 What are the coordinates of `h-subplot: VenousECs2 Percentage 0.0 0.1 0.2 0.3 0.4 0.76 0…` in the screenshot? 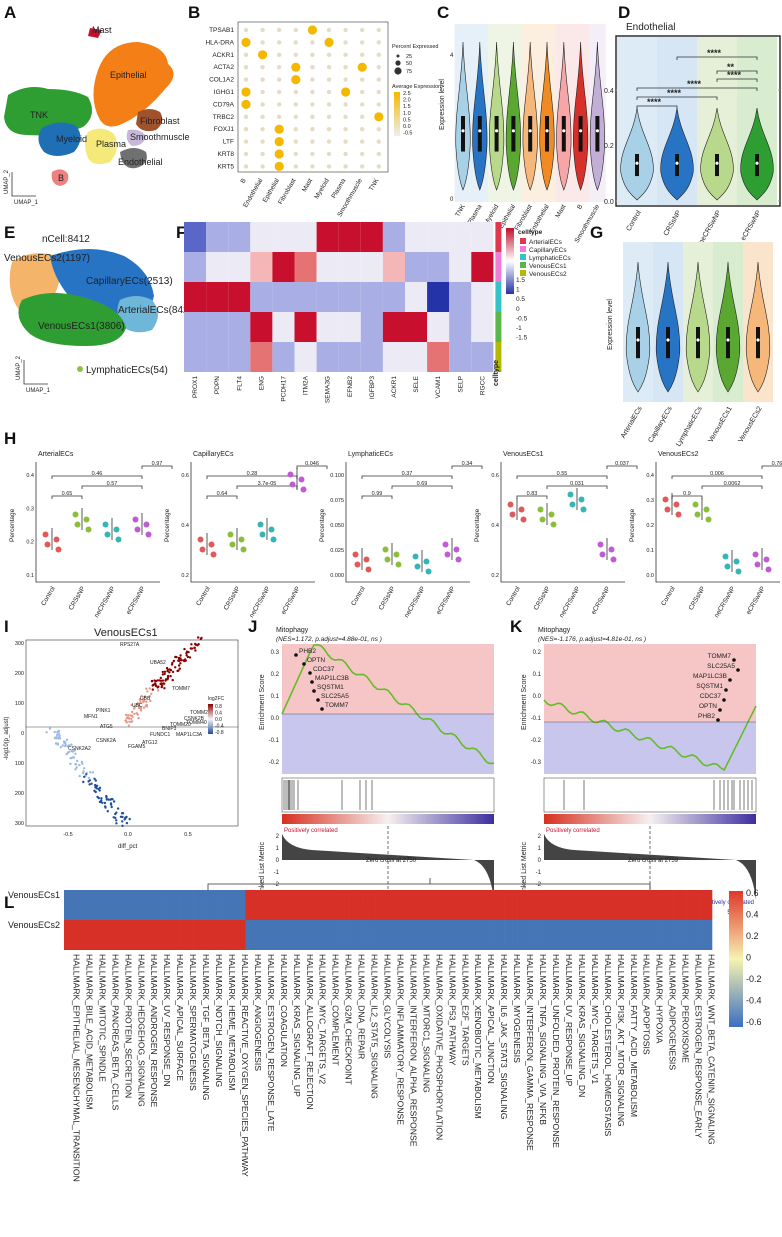 It's located at (705, 535).